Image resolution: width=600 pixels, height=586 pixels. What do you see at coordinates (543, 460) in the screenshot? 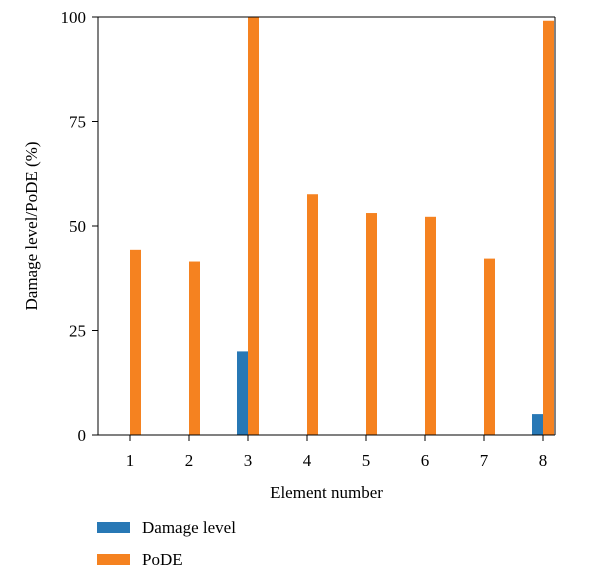
I see `x-tick-label: 8` at bounding box center [543, 460].